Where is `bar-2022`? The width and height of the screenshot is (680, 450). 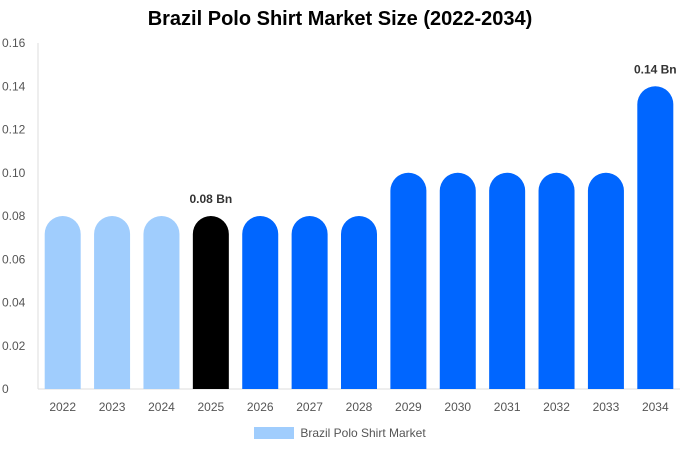 bar-2022 is located at coordinates (62, 302).